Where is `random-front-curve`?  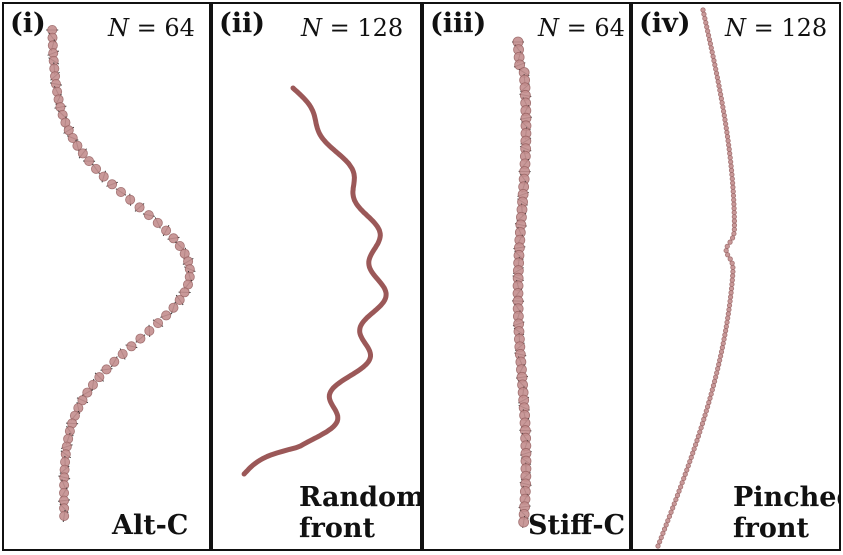
random-front-curve is located at coordinates (315, 281).